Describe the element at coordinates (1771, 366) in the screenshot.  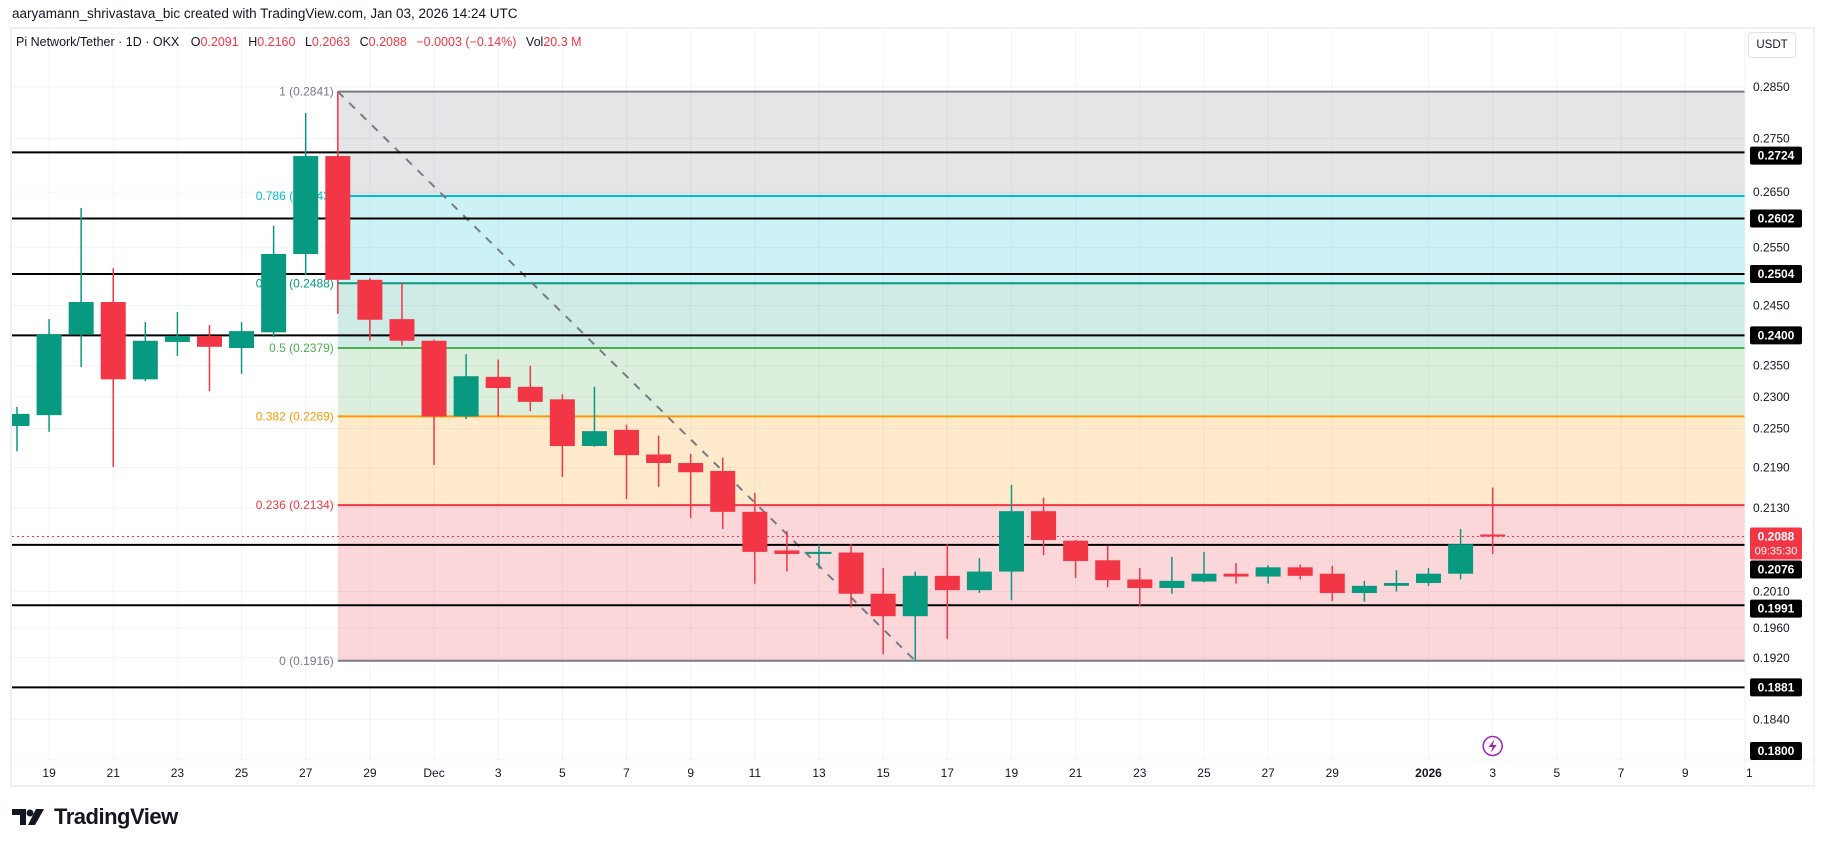
I see `price-tick-label: 0.2350` at that location.